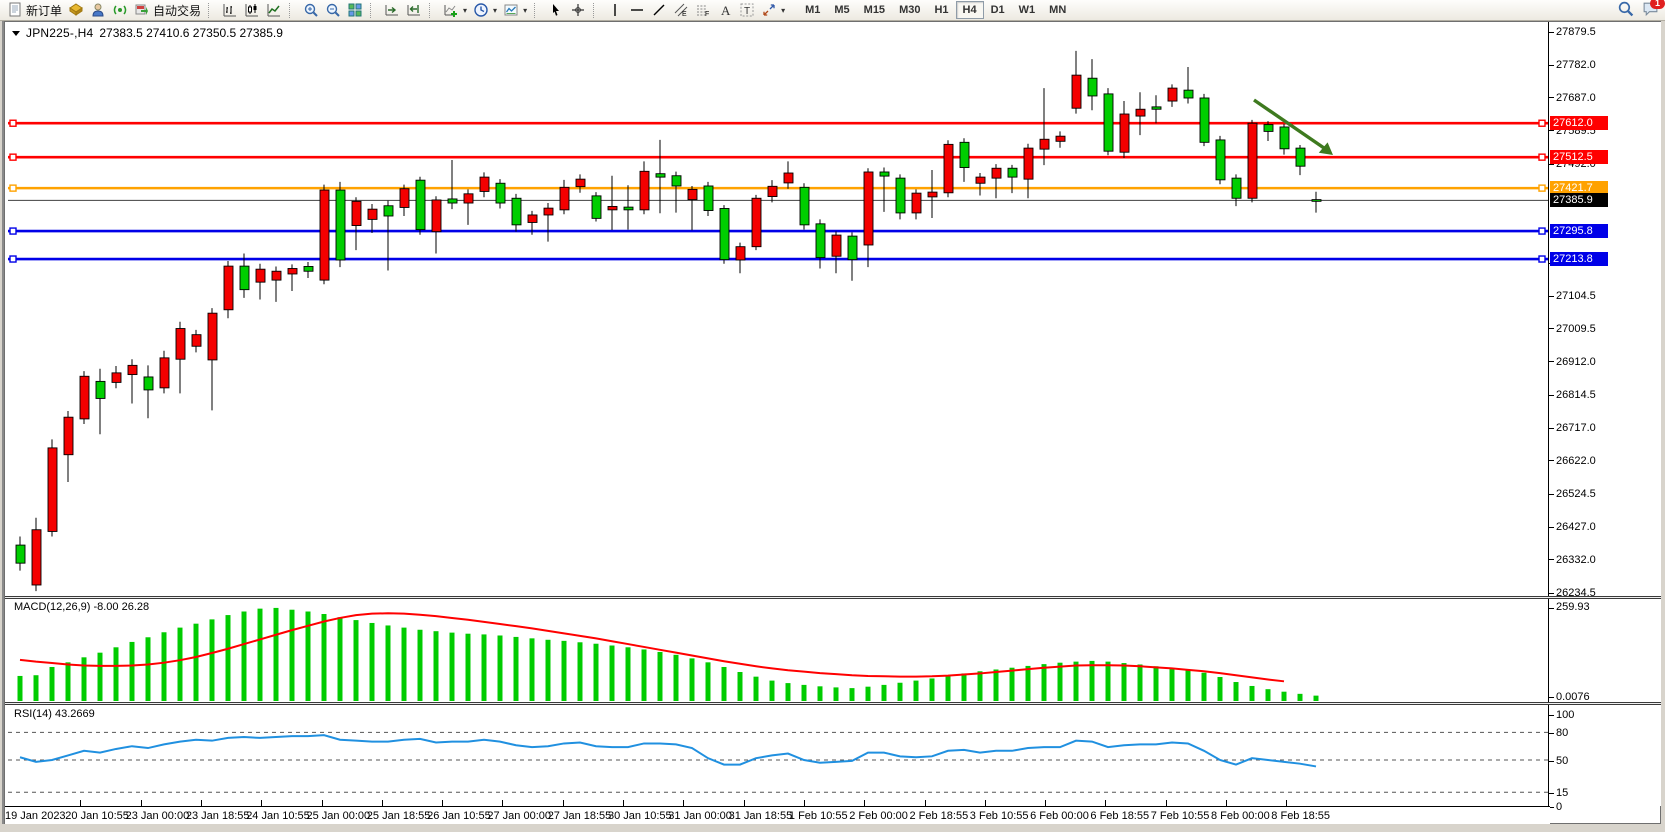 This screenshot has width=1665, height=832. I want to click on timeframe-m30: M30, so click(910, 10).